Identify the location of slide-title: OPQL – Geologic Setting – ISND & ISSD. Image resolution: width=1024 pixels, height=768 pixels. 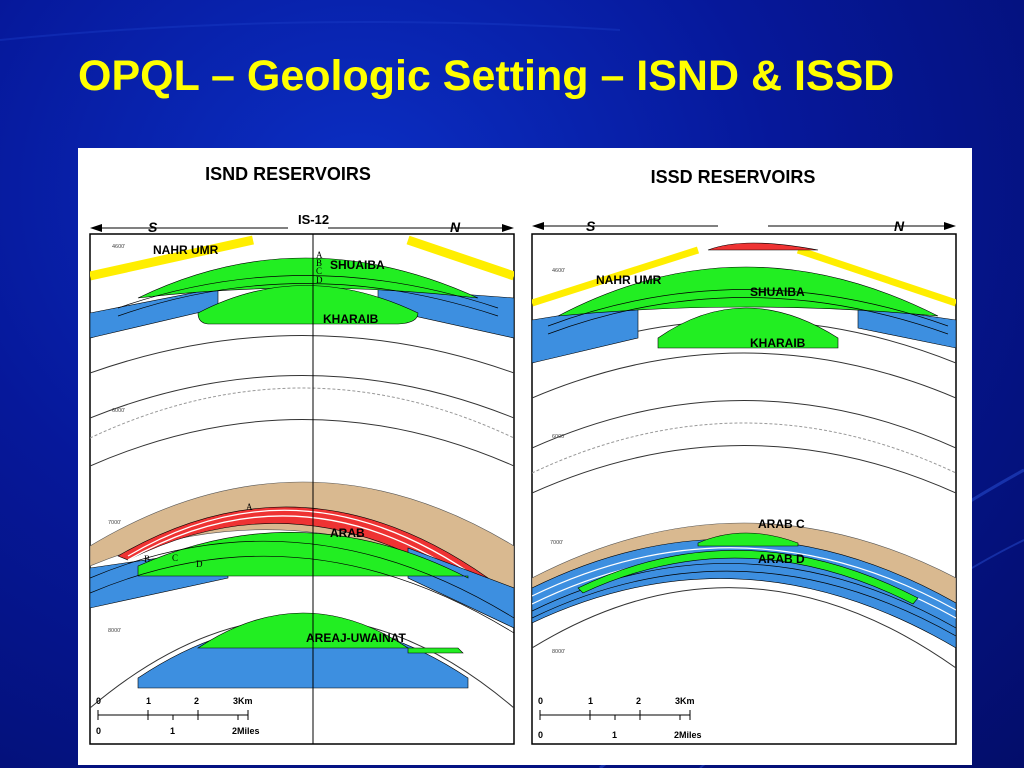
(486, 76).